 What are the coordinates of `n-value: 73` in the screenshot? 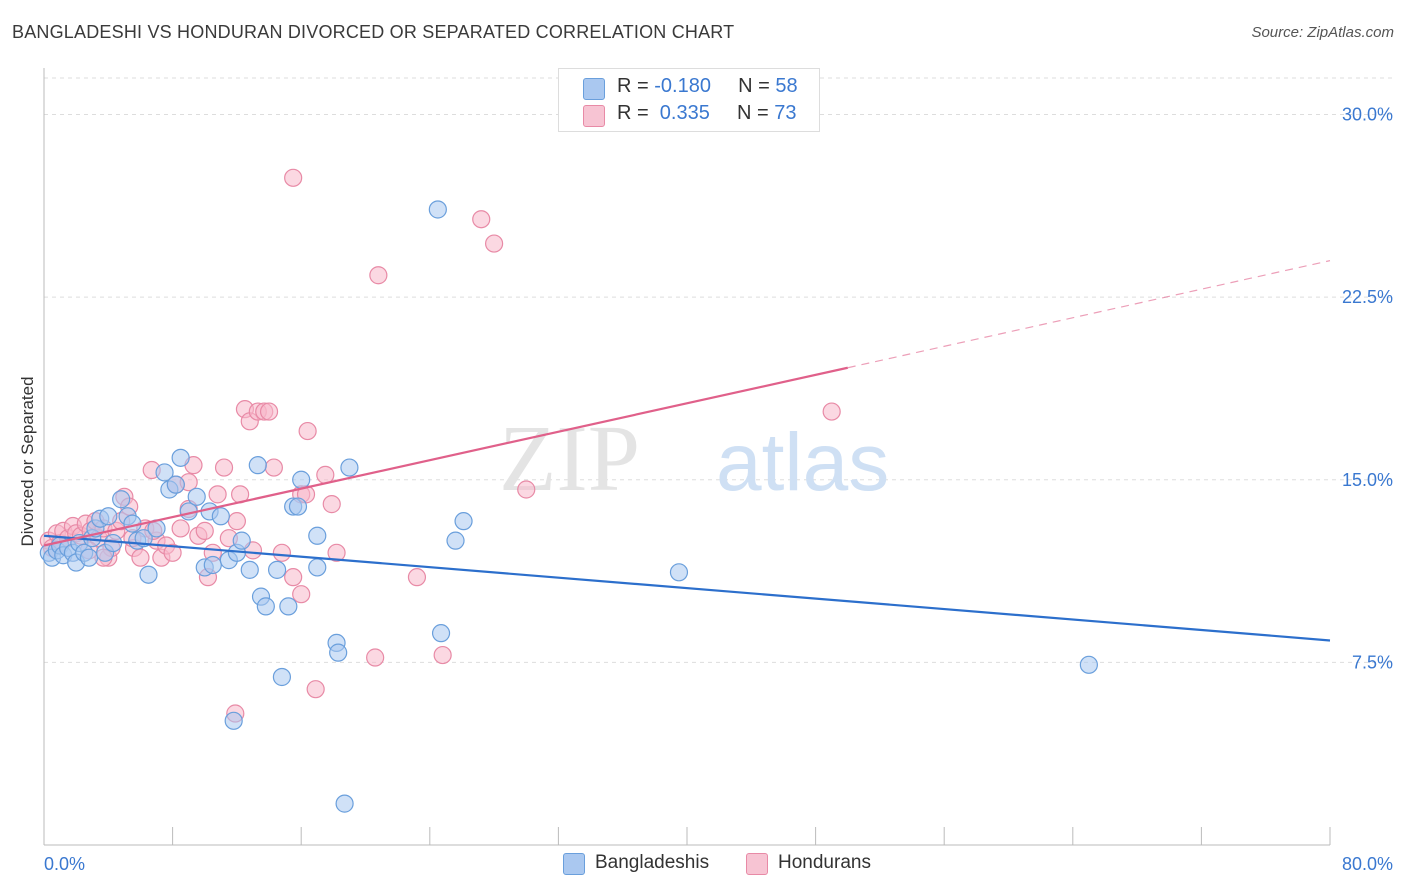 It's located at (785, 113).